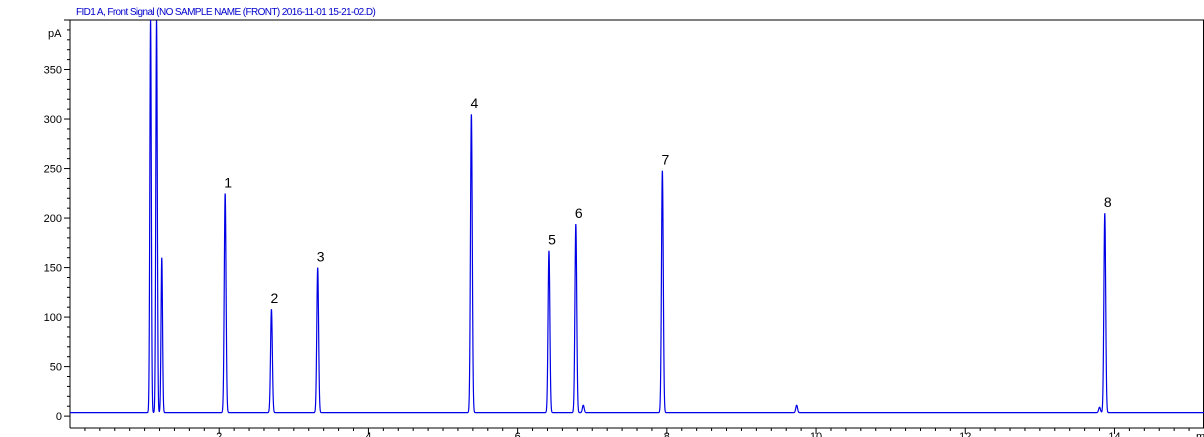 This screenshot has height=437, width=1204. What do you see at coordinates (53, 269) in the screenshot?
I see `y-tick-label: 150` at bounding box center [53, 269].